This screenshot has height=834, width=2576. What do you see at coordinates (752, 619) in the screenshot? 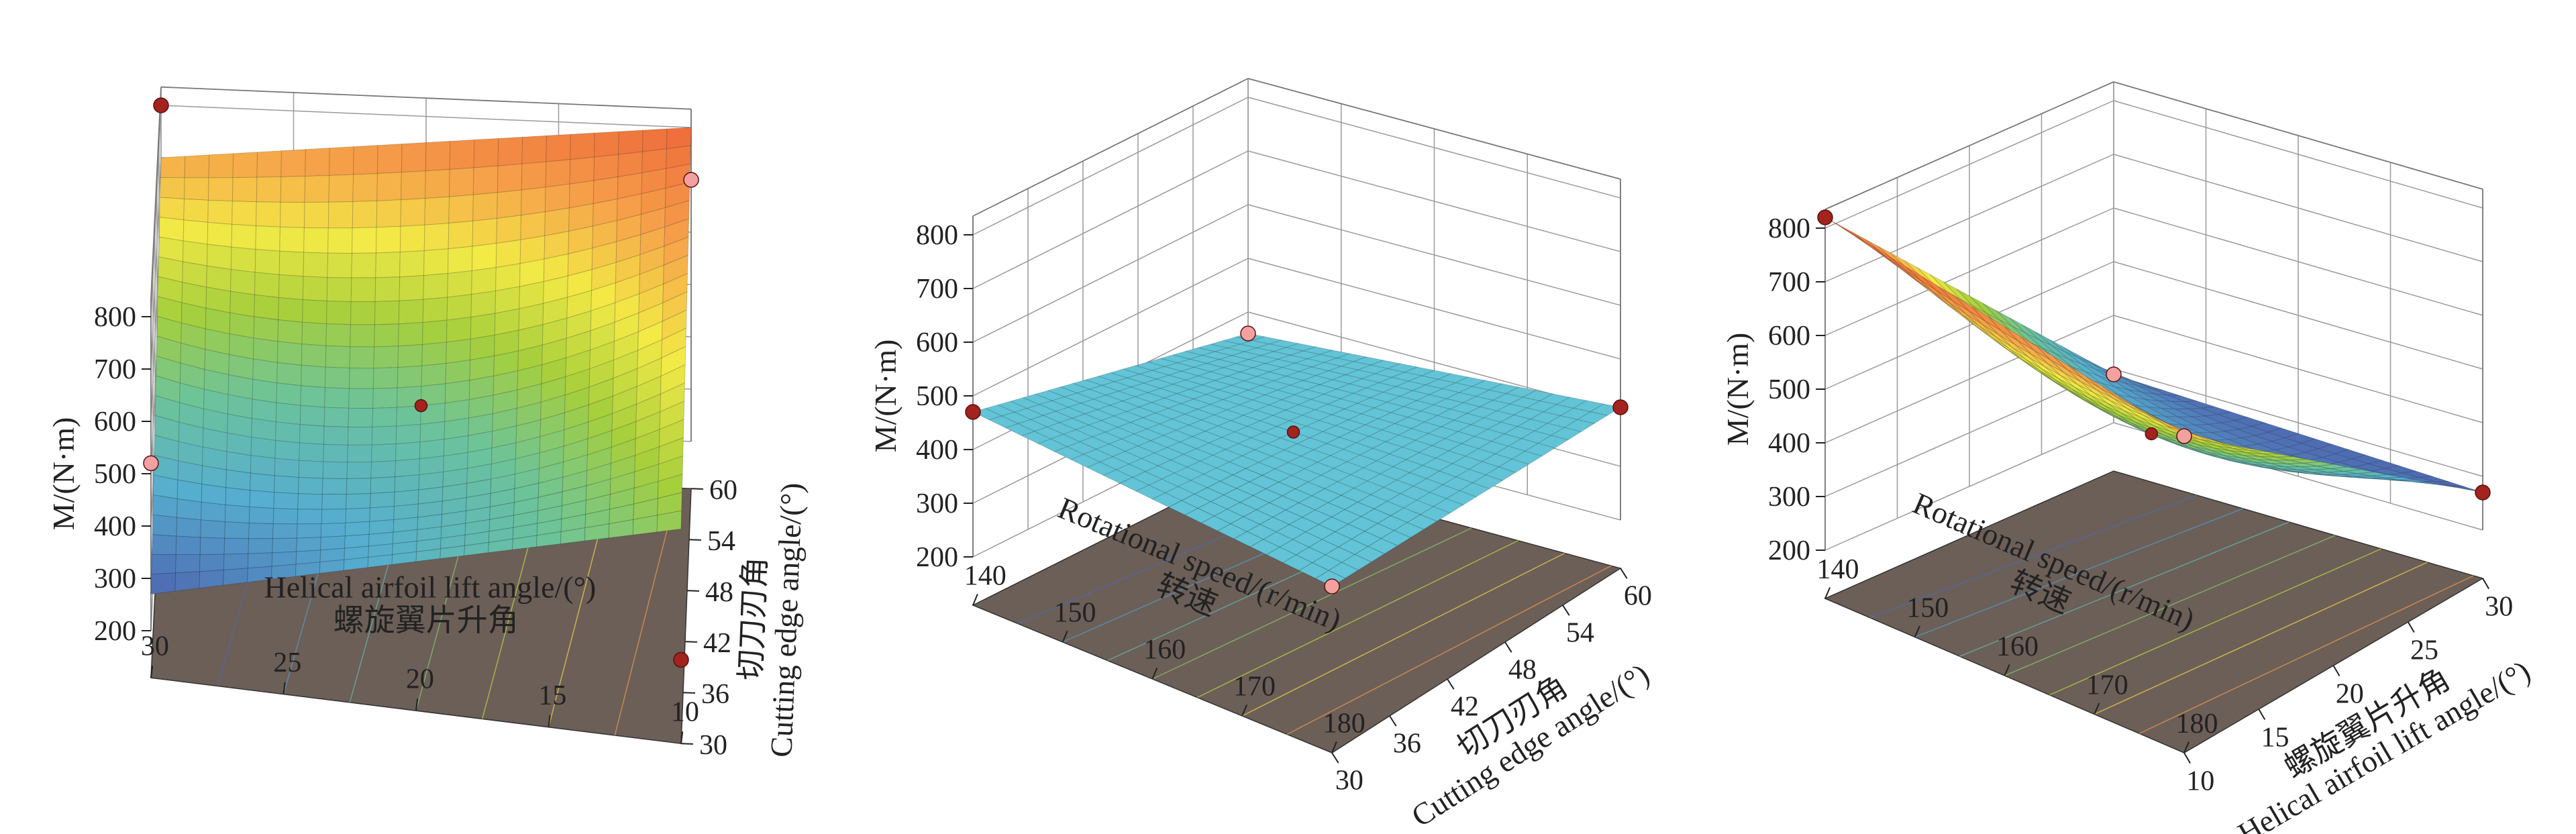
I see `y-axis-label-cn: 切刀刃角` at bounding box center [752, 619].